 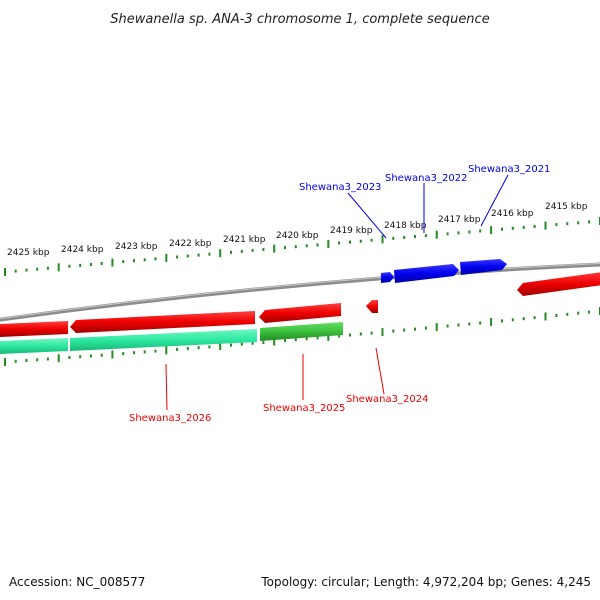 What do you see at coordinates (301, 331) in the screenshot?
I see `green-feature` at bounding box center [301, 331].